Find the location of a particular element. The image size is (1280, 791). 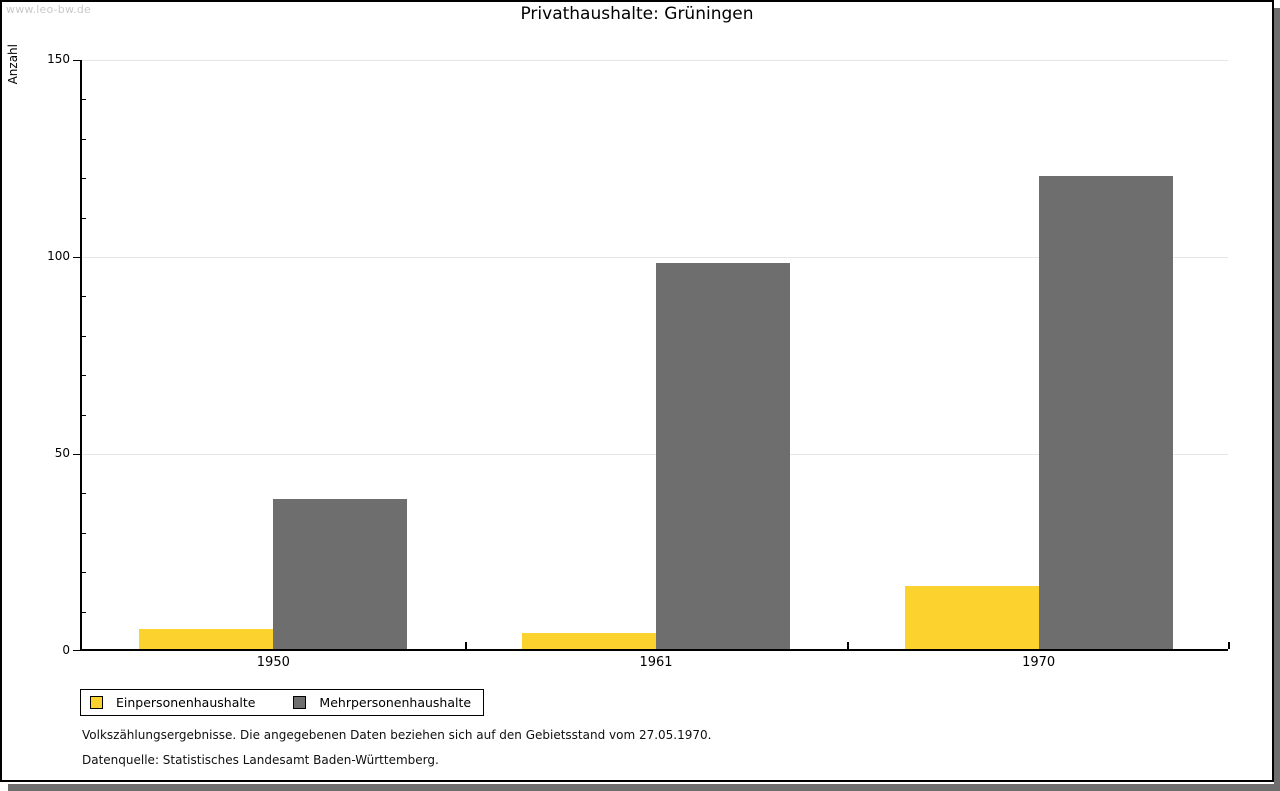

bar-mehrpersonenhaushalte-1970 is located at coordinates (1105, 412).